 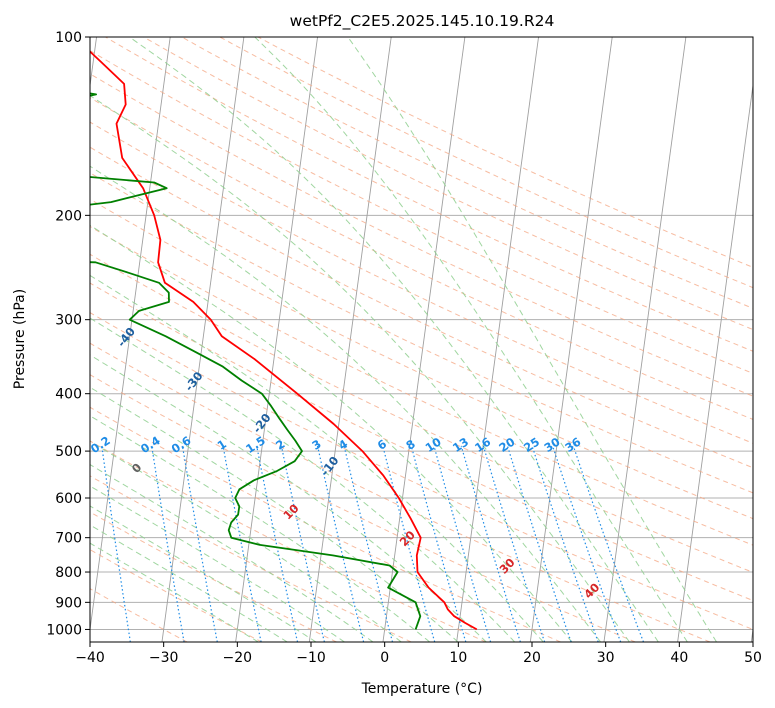 I want to click on moist-adiabat-label: 20, so click(x=407, y=538).